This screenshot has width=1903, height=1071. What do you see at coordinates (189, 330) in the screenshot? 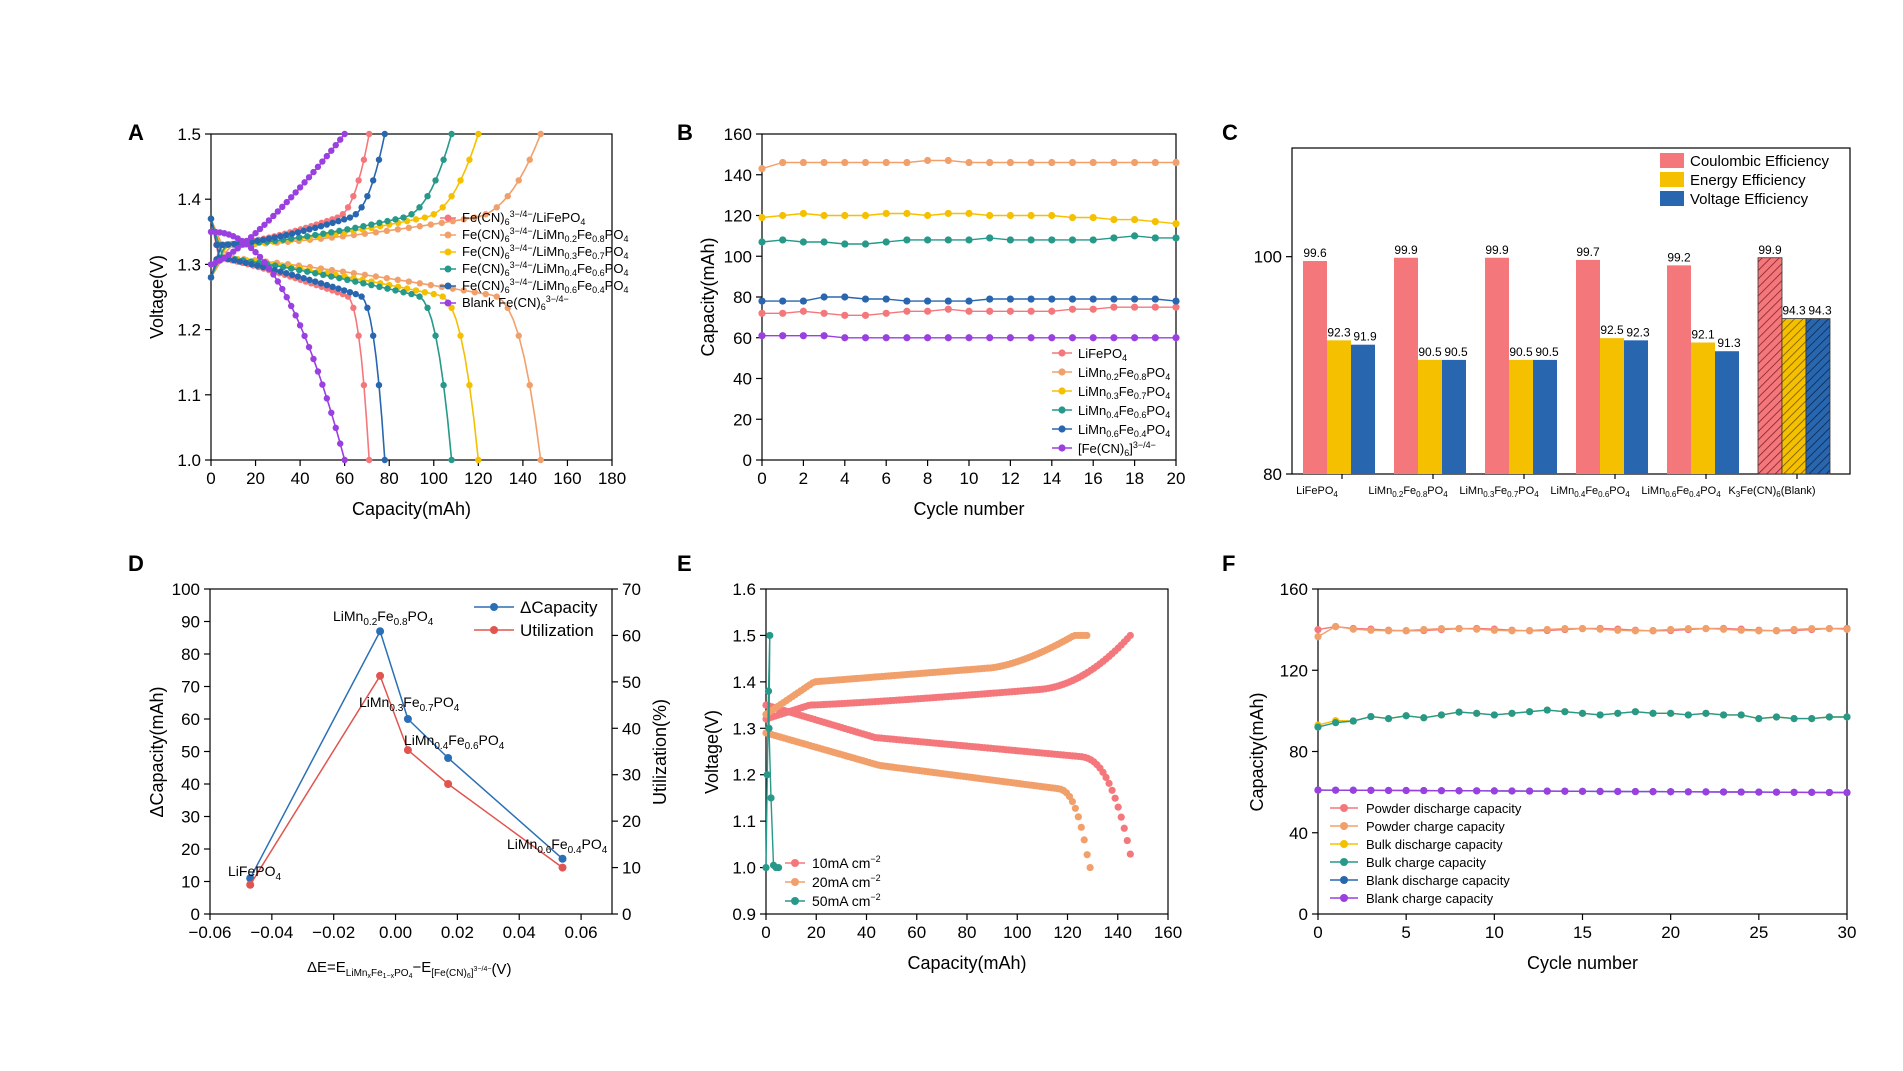
I see `y-tick-label: 1.2` at bounding box center [189, 330].